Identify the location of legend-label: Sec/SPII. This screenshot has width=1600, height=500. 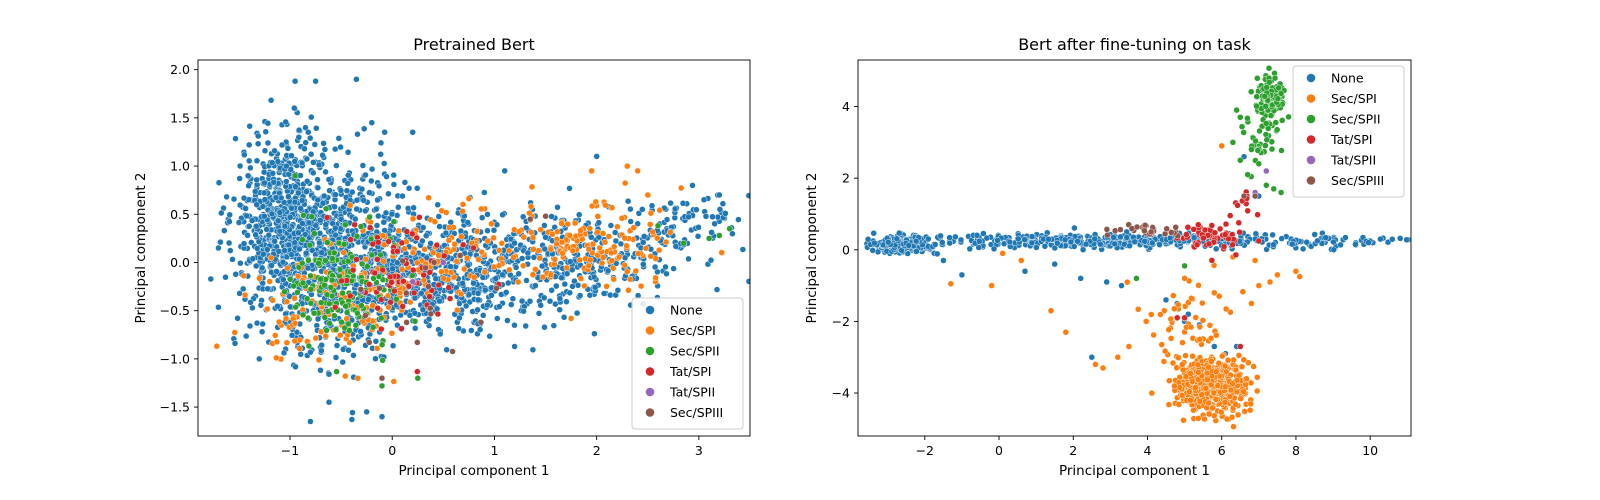
(1356, 119).